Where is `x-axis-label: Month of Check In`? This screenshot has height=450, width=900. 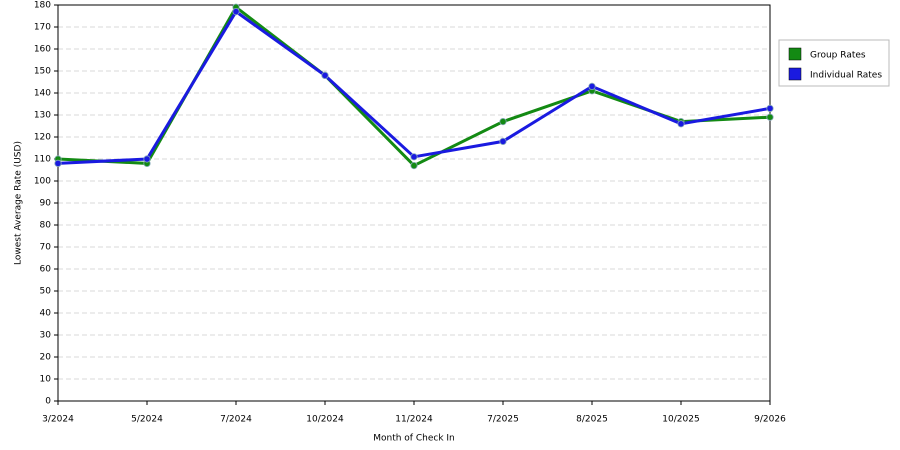
x-axis-label: Month of Check In is located at coordinates (414, 439).